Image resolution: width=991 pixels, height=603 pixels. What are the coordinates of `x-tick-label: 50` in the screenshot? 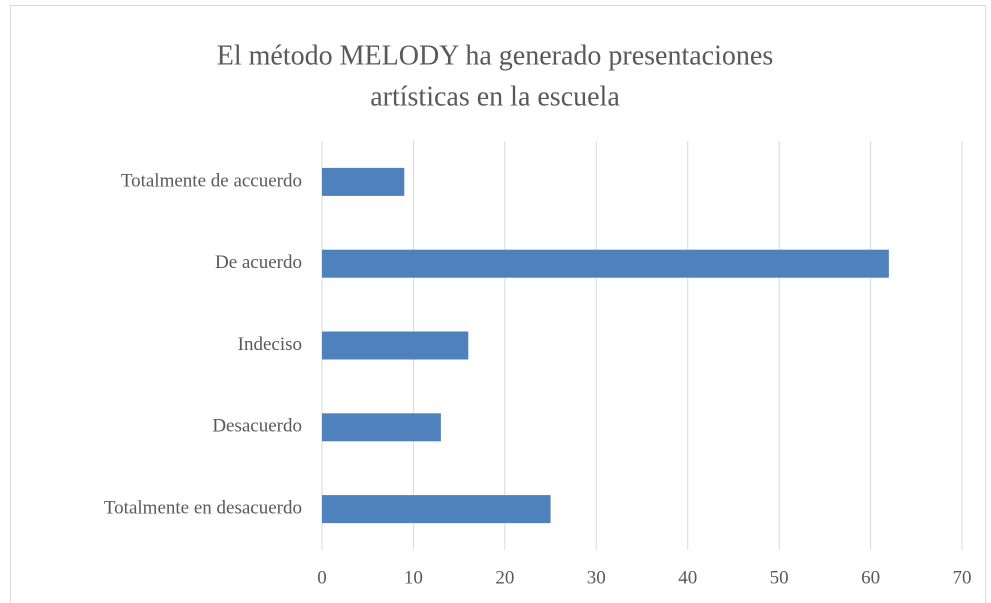 It's located at (779, 577).